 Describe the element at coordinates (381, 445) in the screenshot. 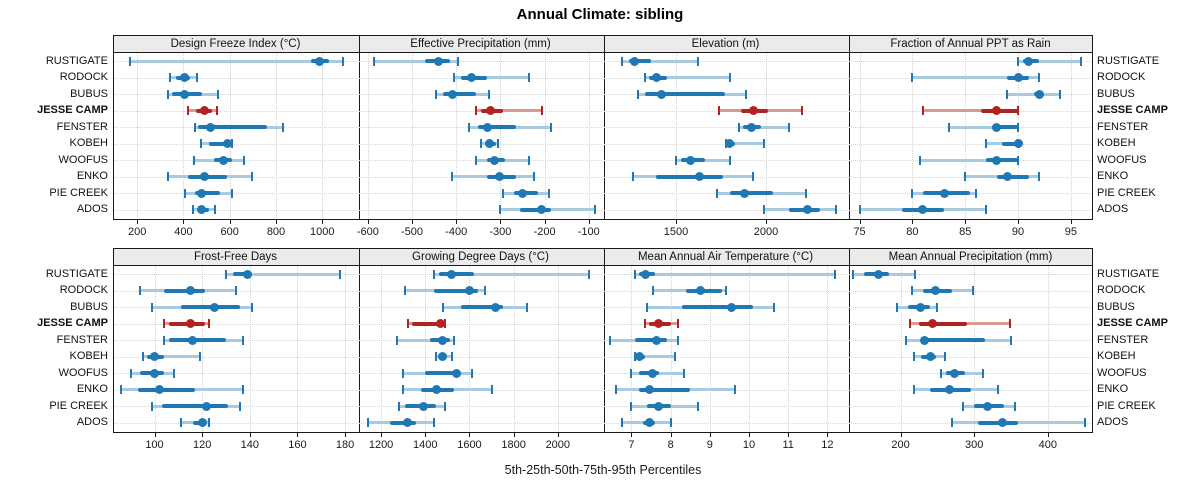

I see `axis-tick-label: 1200` at that location.